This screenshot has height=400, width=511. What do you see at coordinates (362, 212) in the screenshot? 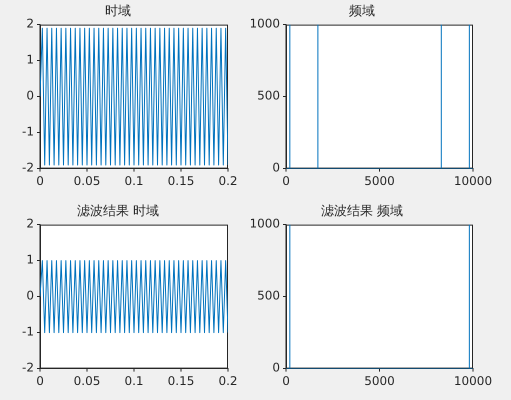
I see `chart-title: 滤波结果 频域` at bounding box center [362, 212].